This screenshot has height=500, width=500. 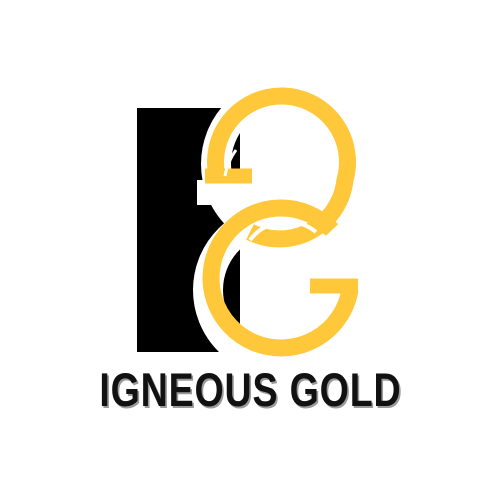 I want to click on gold-upper-curve, so click(x=281, y=167).